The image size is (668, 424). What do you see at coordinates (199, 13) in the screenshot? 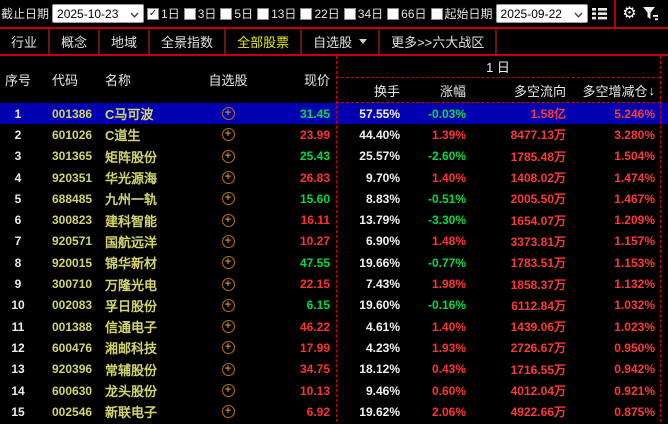
I see `period-checkbox: 3日` at bounding box center [199, 13].